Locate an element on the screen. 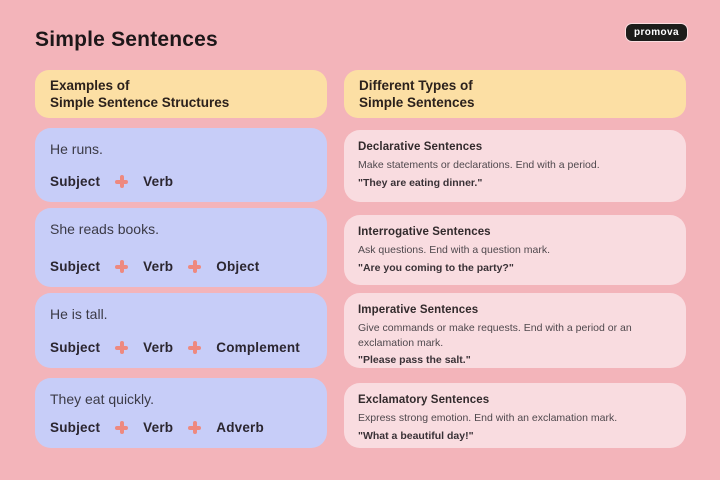 The width and height of the screenshot is (720, 480). types-header-line1: Different Types of is located at coordinates (416, 85).